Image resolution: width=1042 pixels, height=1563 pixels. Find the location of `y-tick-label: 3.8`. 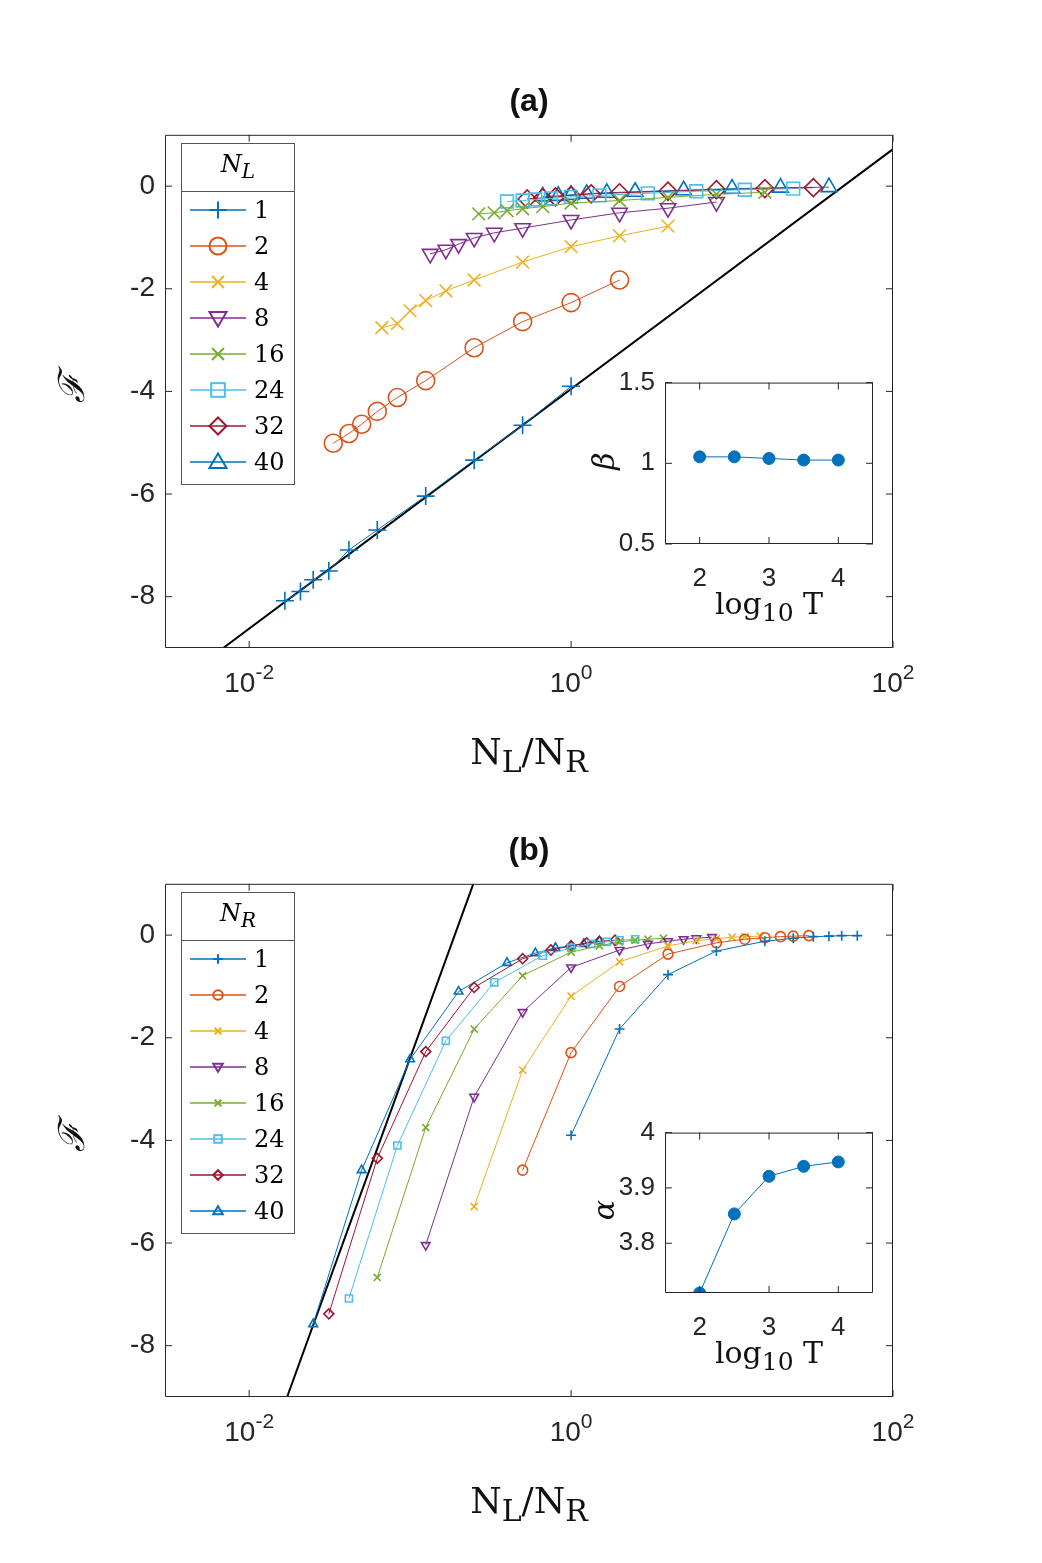

y-tick-label: 3.8 is located at coordinates (636, 1241).